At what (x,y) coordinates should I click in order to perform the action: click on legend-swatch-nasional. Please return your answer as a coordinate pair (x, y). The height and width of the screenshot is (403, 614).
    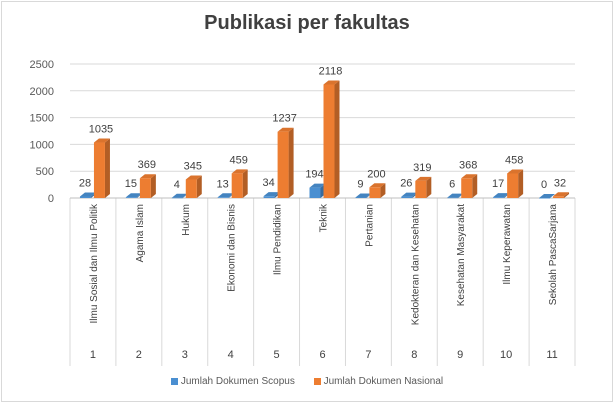
    Looking at the image, I should click on (317, 381).